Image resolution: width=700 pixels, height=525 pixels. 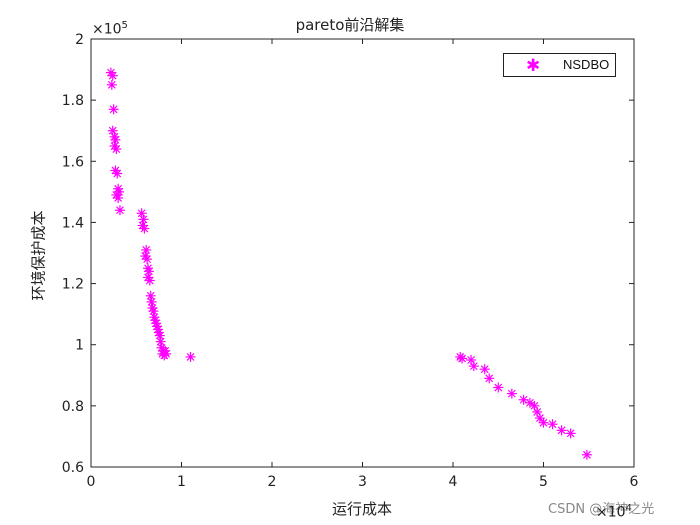 What do you see at coordinates (181, 482) in the screenshot?
I see `x-tick-label: 1` at bounding box center [181, 482].